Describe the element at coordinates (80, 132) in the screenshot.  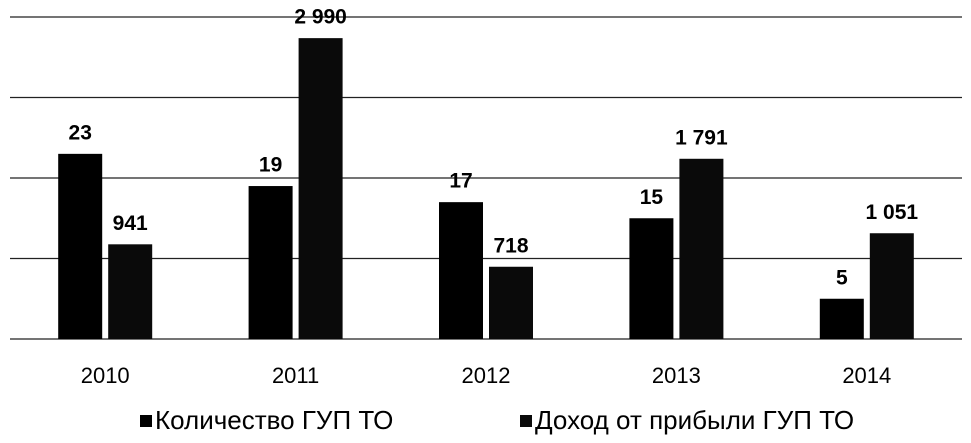
I see `value-label: 23` at that location.